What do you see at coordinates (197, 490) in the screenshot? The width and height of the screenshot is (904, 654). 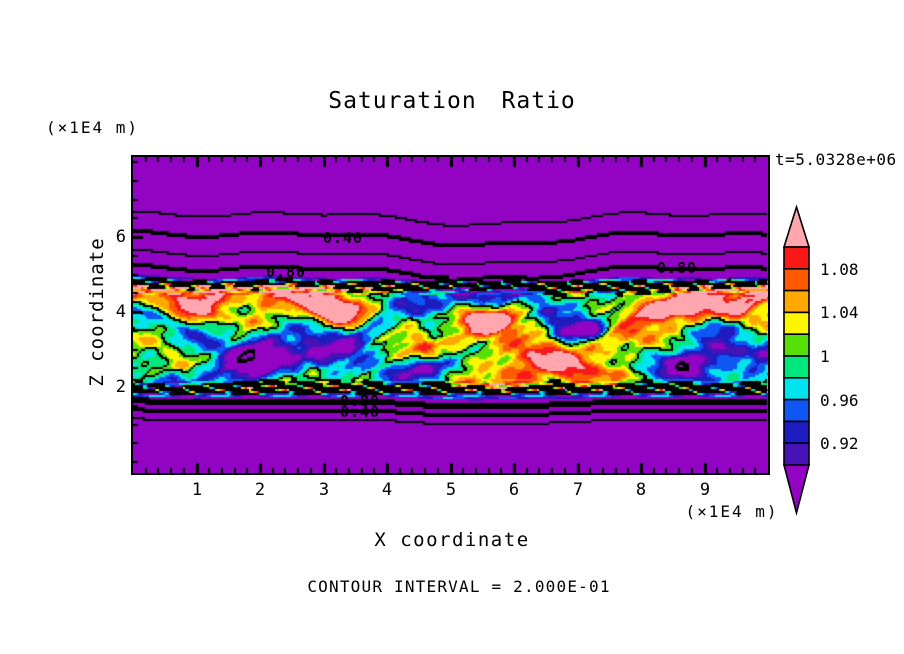 I see `x-tick-label: 1` at bounding box center [197, 490].